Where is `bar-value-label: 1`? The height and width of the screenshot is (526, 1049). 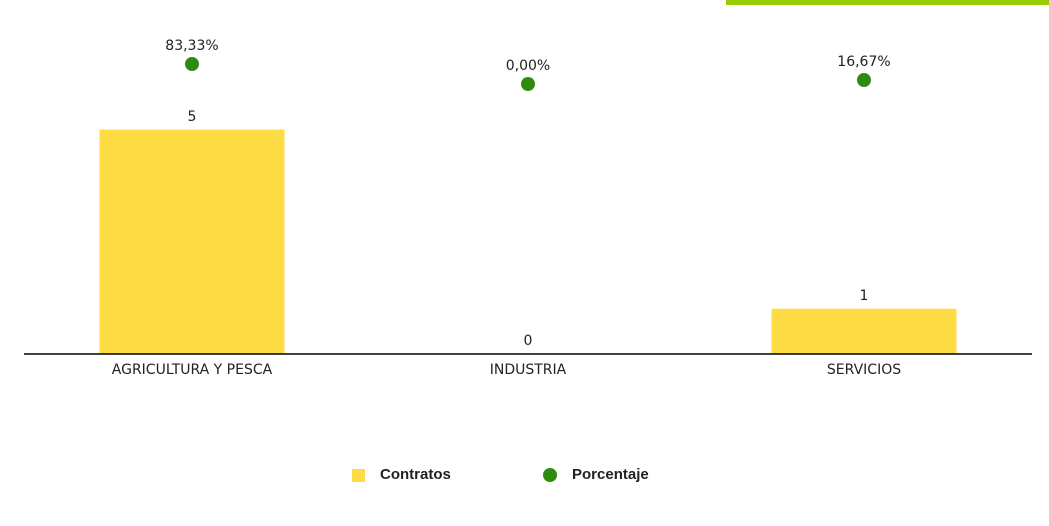
bar-value-label: 1 is located at coordinates (864, 296).